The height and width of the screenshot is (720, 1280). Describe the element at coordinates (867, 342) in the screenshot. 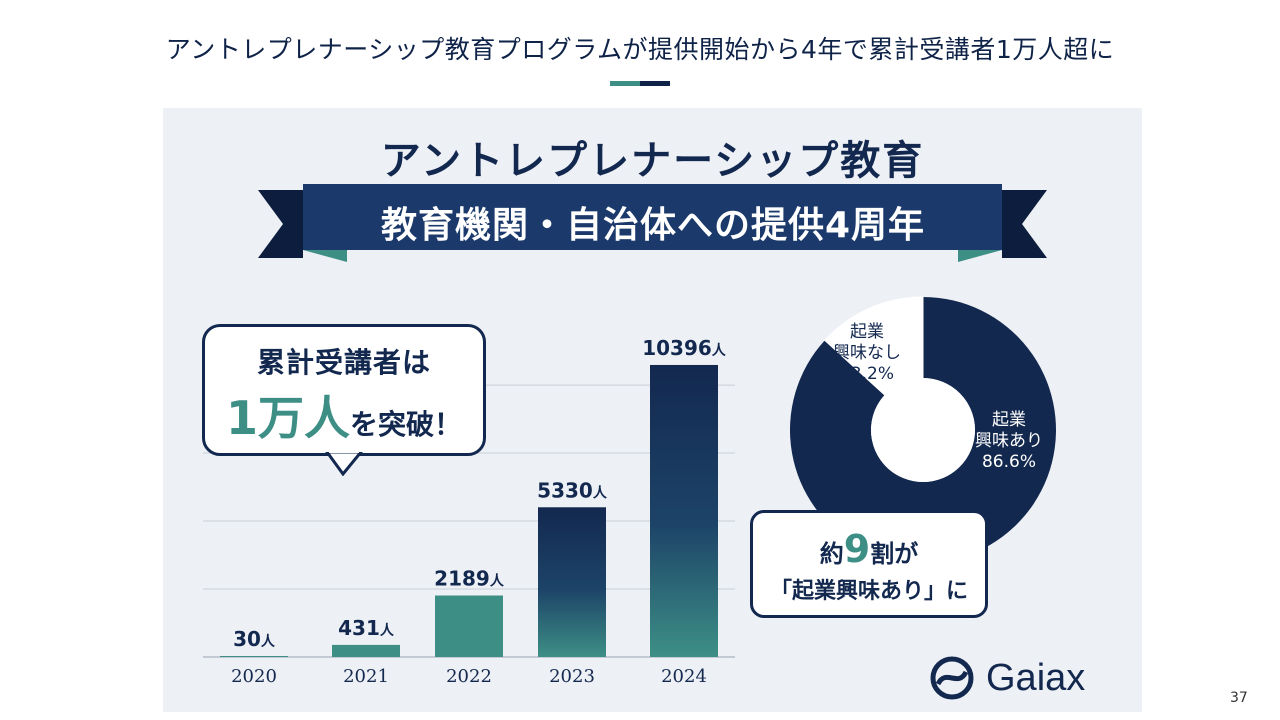

I see `pie-label-no-interest-name: 起業 興味なし` at that location.